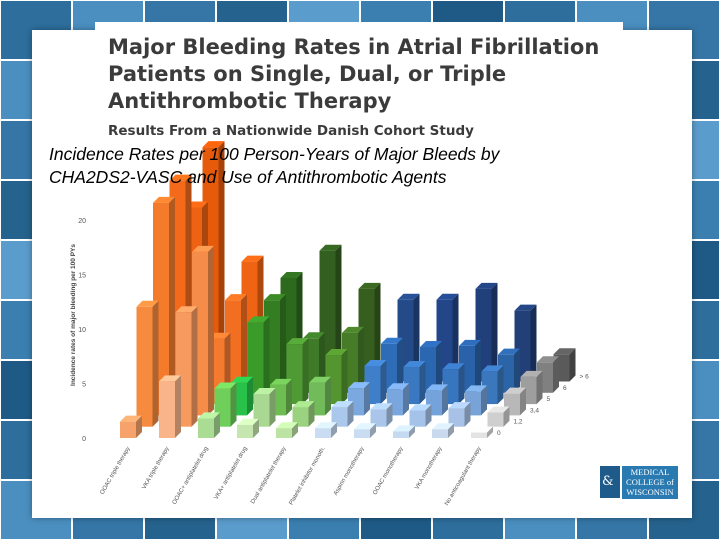  I want to click on logo-emblem: &, so click(610, 482).